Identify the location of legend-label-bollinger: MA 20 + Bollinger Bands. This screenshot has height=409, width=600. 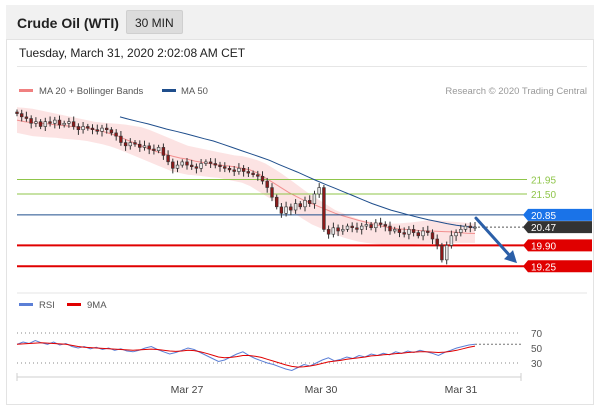
(91, 91).